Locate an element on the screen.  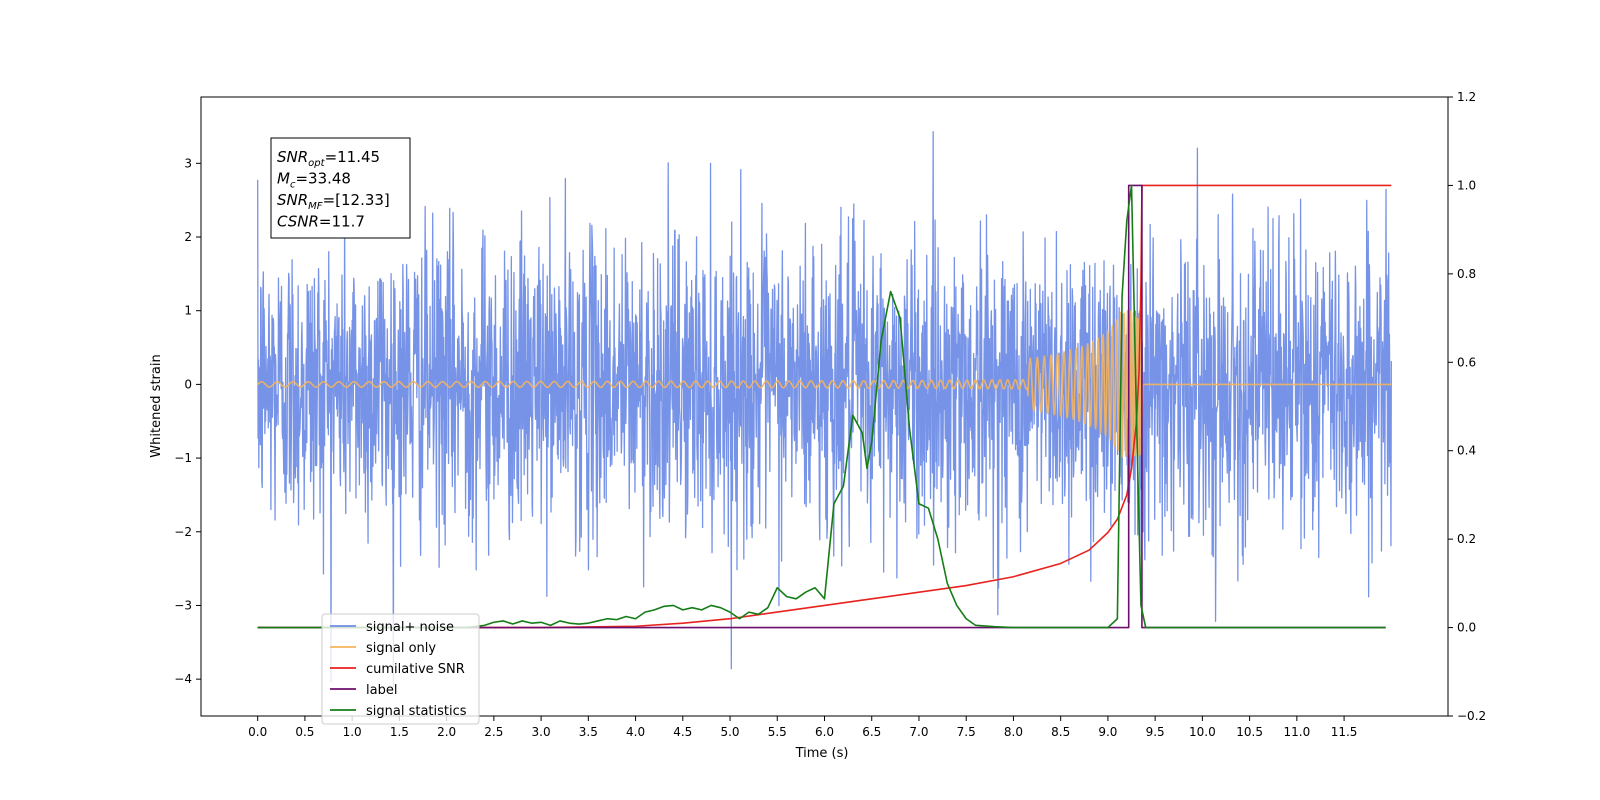
info-box-line: Mc=33.48 is located at coordinates (314, 180).